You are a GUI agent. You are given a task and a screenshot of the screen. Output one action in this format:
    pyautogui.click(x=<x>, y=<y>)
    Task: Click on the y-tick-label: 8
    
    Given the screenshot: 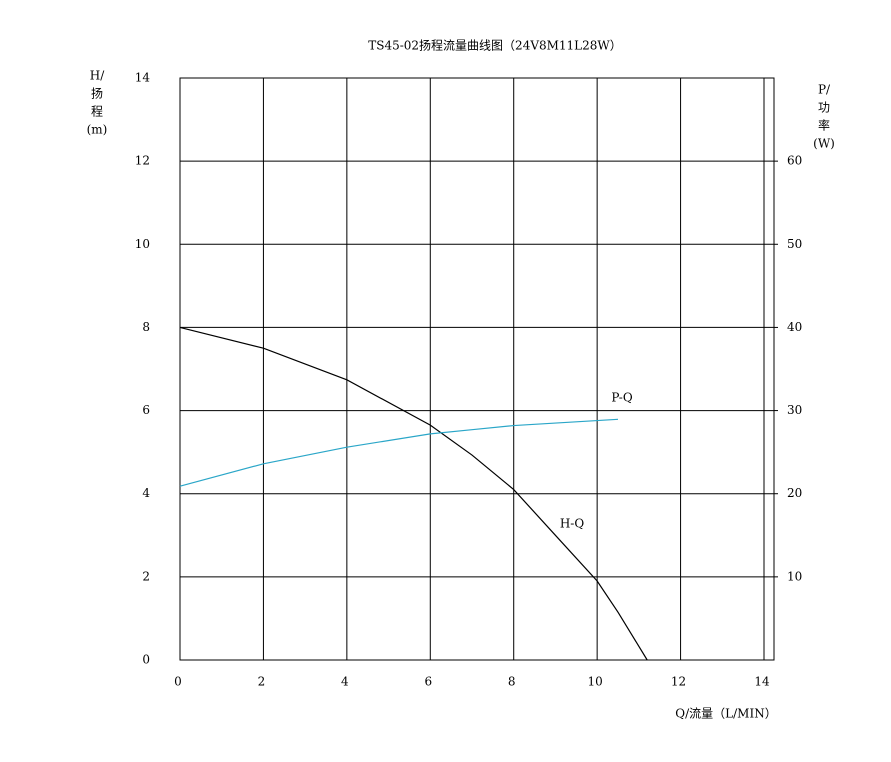 What is the action you would take?
    pyautogui.click(x=146, y=327)
    